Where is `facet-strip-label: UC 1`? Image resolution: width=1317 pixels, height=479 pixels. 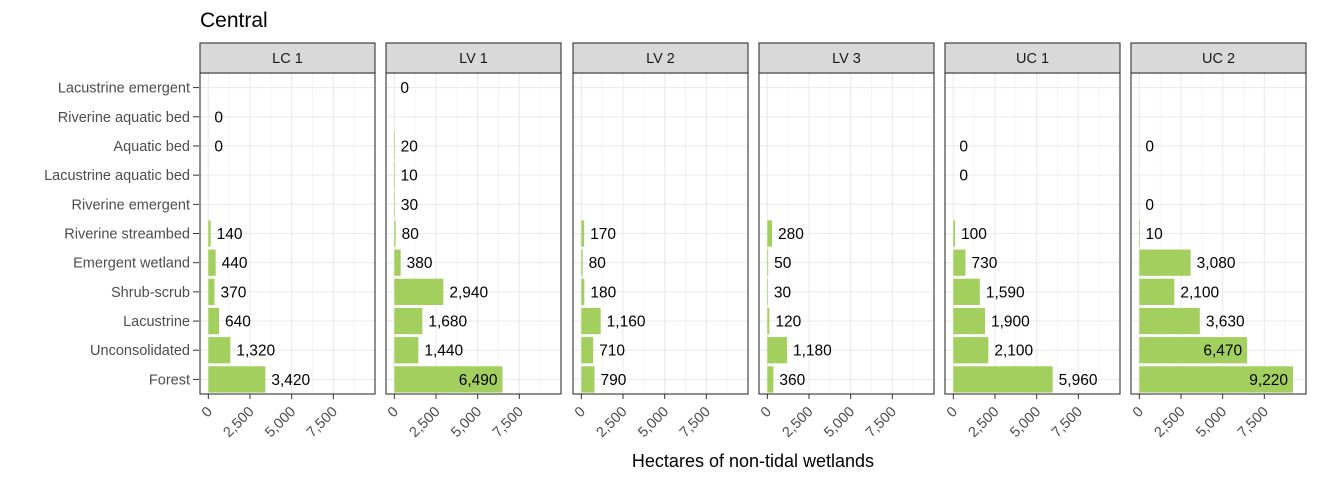 facet-strip-label: UC 1 is located at coordinates (1032, 59).